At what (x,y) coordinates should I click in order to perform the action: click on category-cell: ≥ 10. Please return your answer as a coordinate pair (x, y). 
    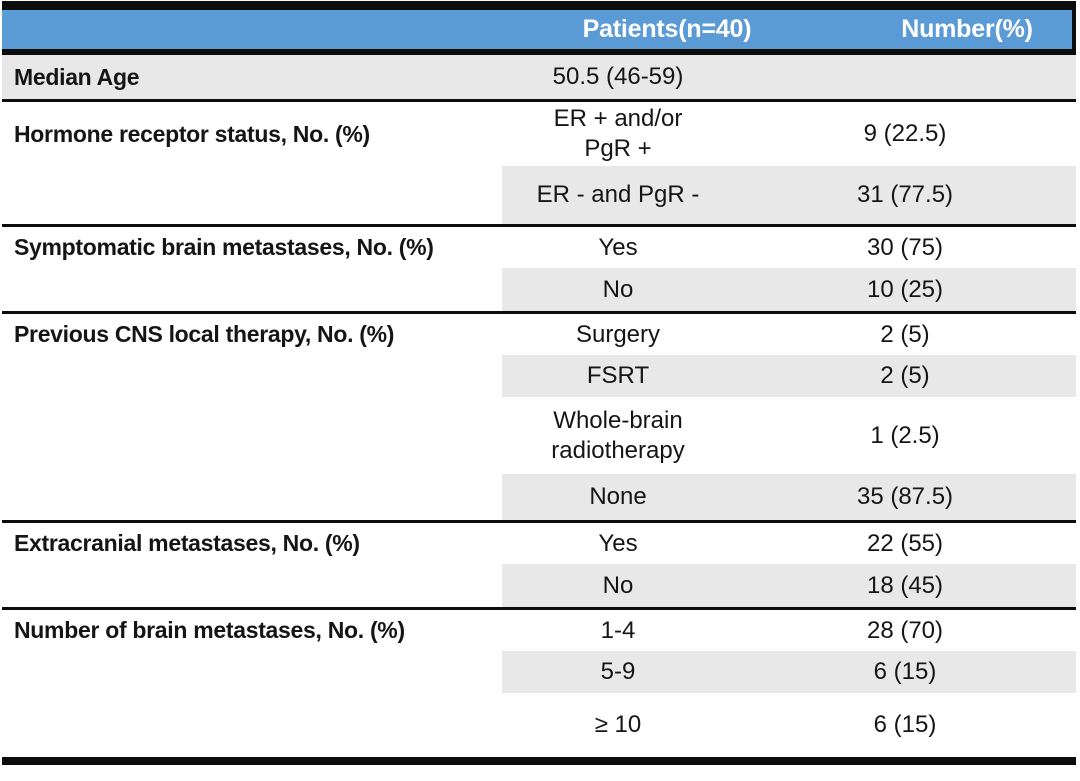
    Looking at the image, I should click on (618, 724).